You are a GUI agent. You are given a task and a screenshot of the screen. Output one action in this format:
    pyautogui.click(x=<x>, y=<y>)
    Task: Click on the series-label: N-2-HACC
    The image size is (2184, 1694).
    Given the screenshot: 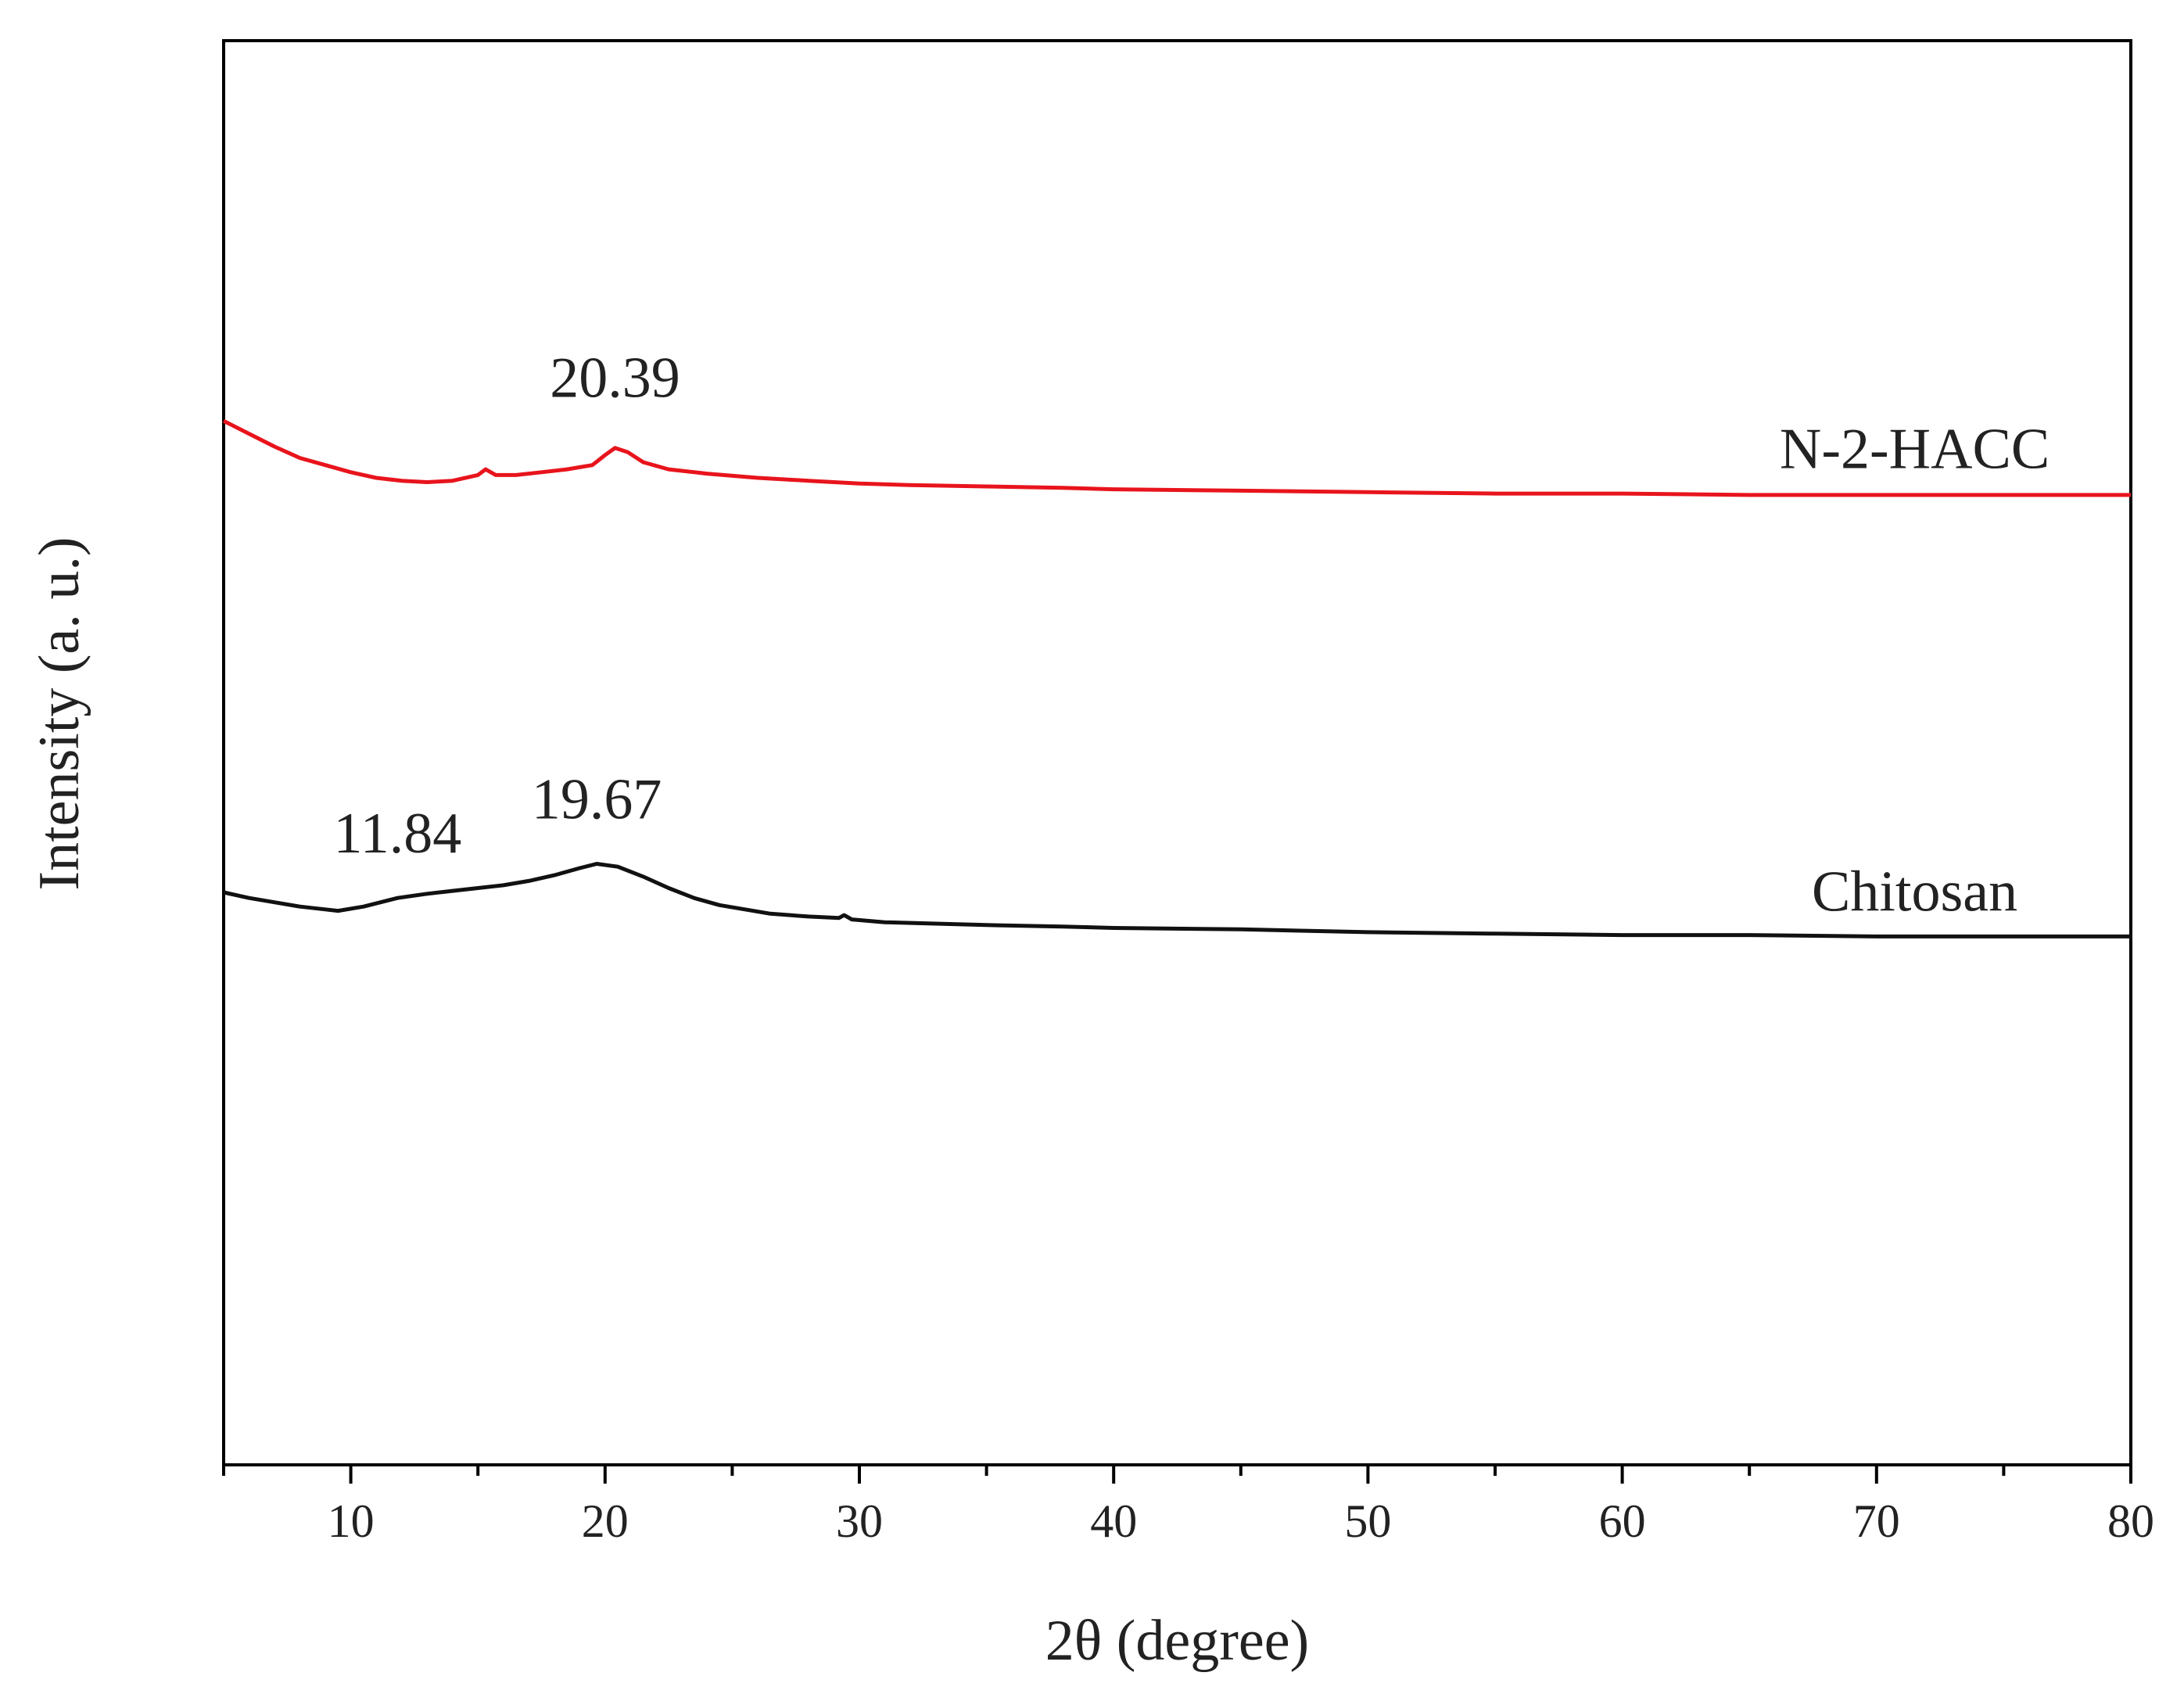 What is the action you would take?
    pyautogui.click(x=1915, y=449)
    